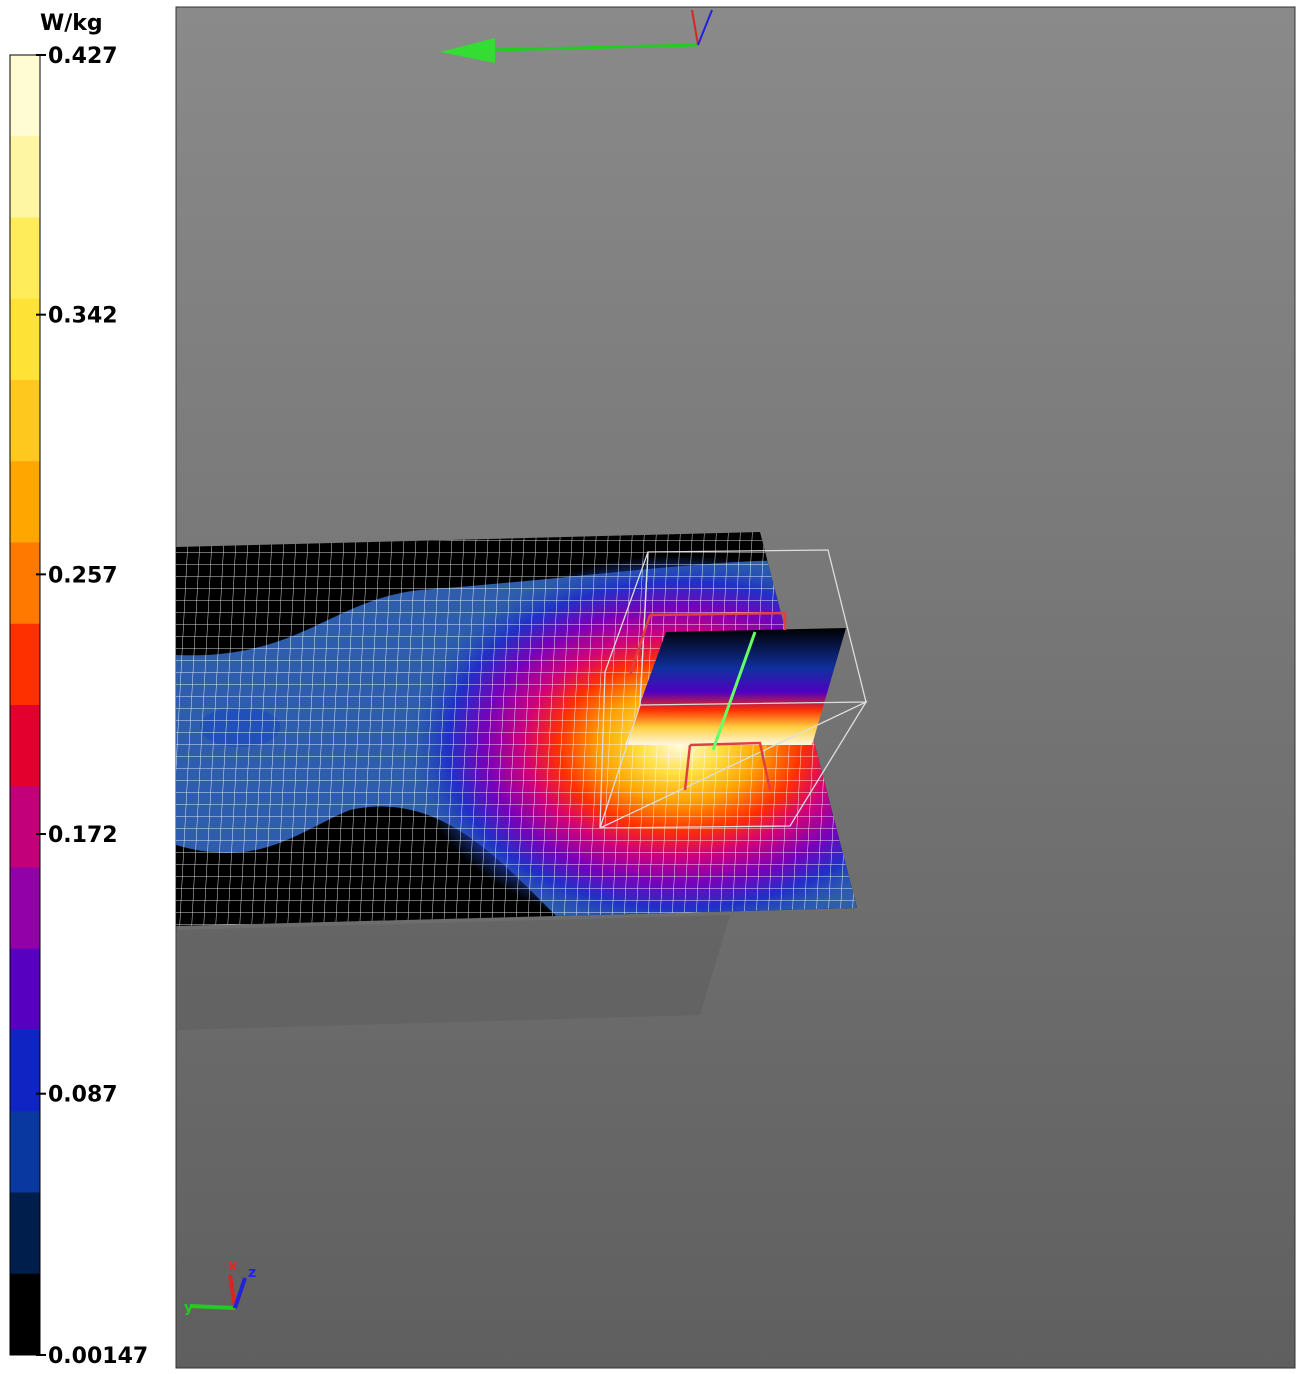 The image size is (1297, 1374). Describe the element at coordinates (252, 1273) in the screenshot. I see `triad-label: z` at that location.